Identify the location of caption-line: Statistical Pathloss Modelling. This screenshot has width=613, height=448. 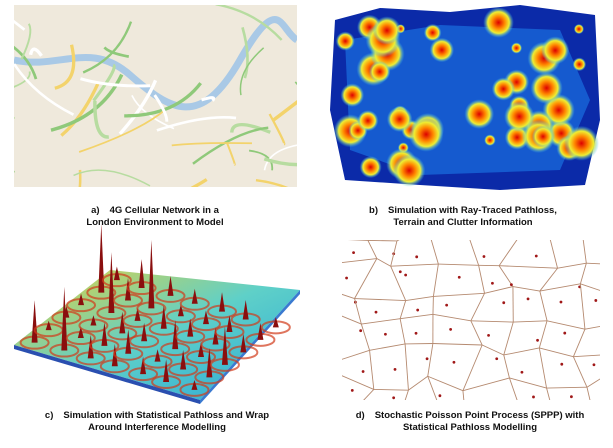
(470, 427).